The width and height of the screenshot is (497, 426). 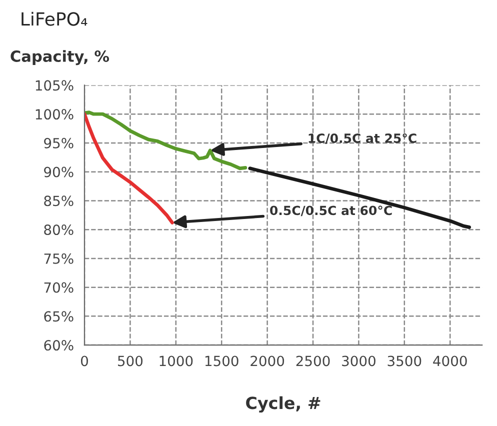 What do you see at coordinates (283, 404) in the screenshot?
I see `x-axis-title: Cycle, #` at bounding box center [283, 404].